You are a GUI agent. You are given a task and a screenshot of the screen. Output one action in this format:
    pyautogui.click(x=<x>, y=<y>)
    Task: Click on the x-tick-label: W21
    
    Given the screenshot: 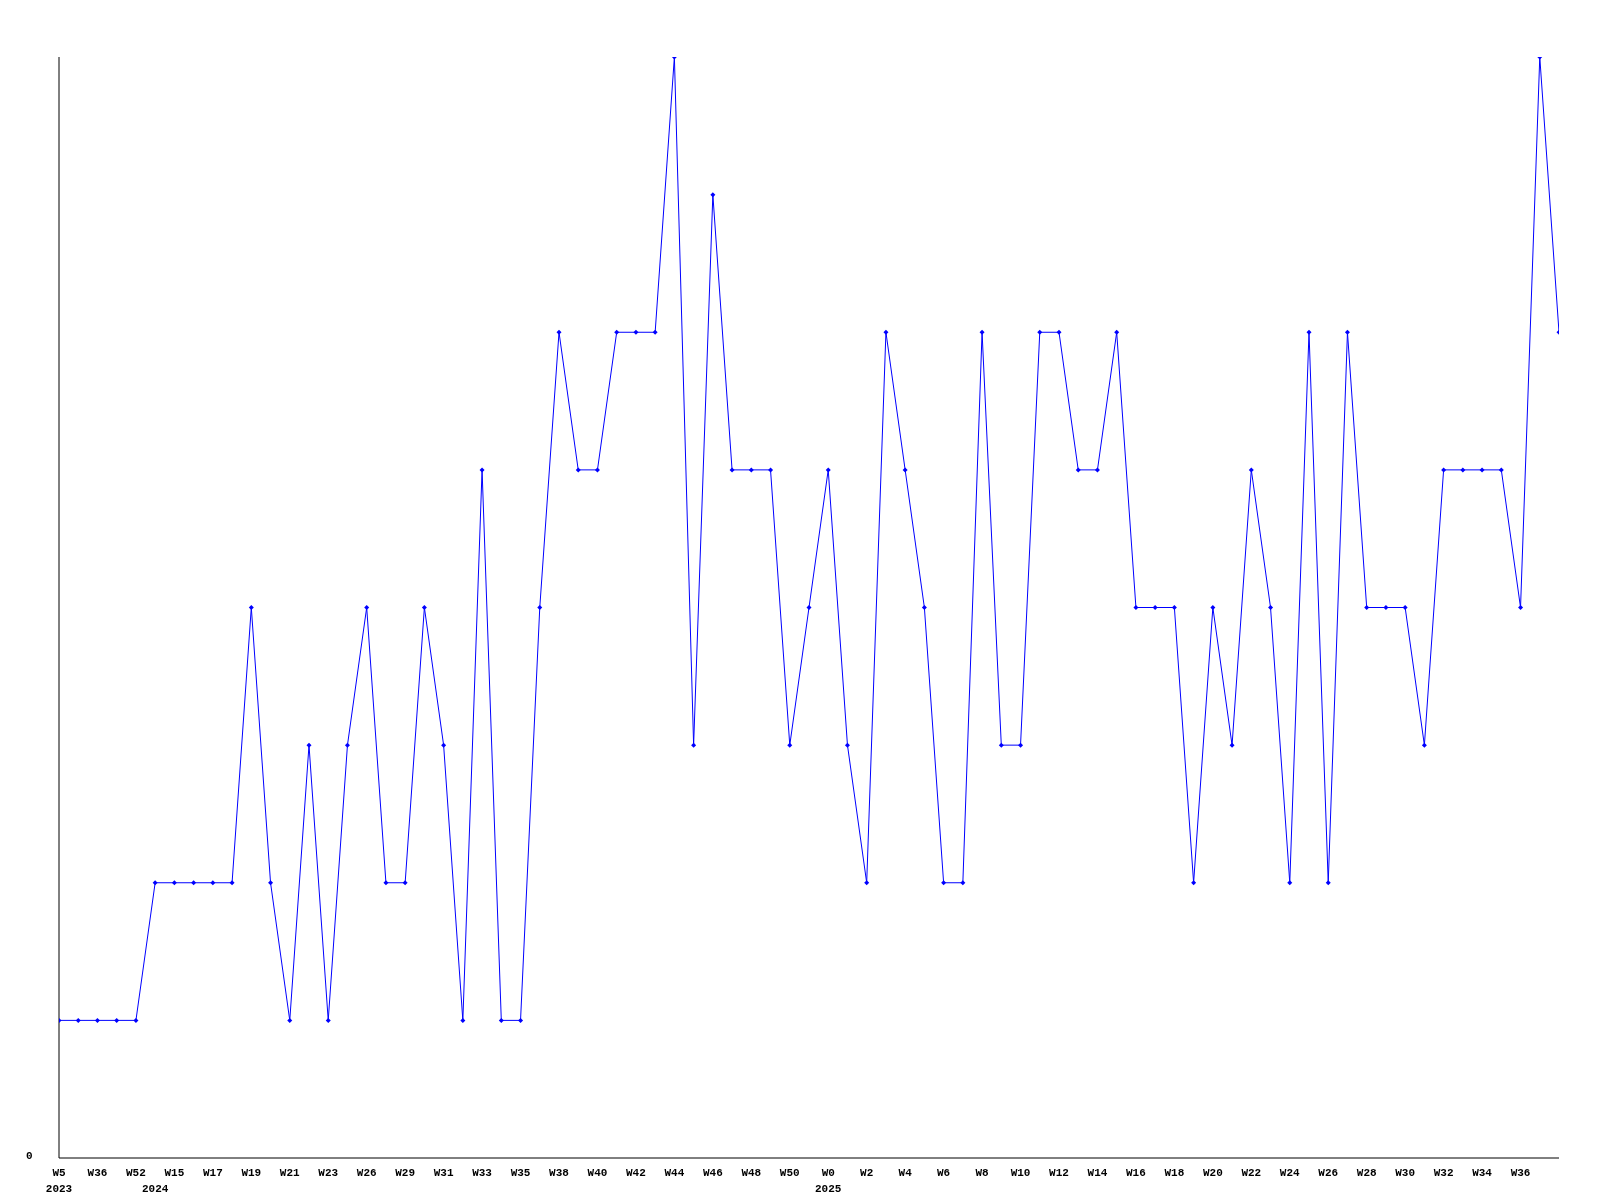 What is the action you would take?
    pyautogui.click(x=290, y=1173)
    